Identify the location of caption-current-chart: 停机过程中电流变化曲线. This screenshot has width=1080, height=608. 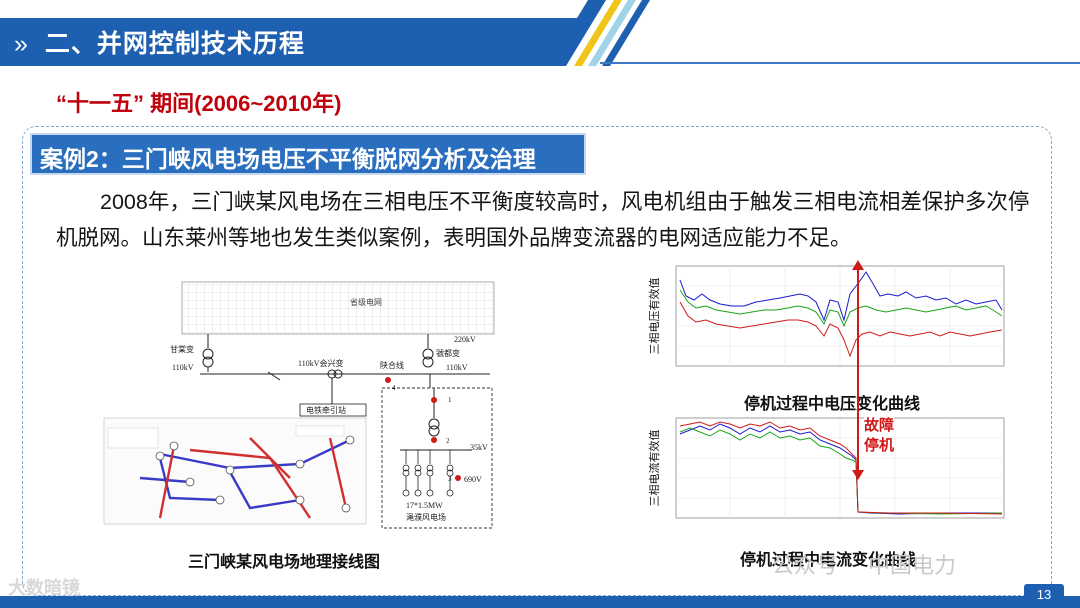
(828, 560).